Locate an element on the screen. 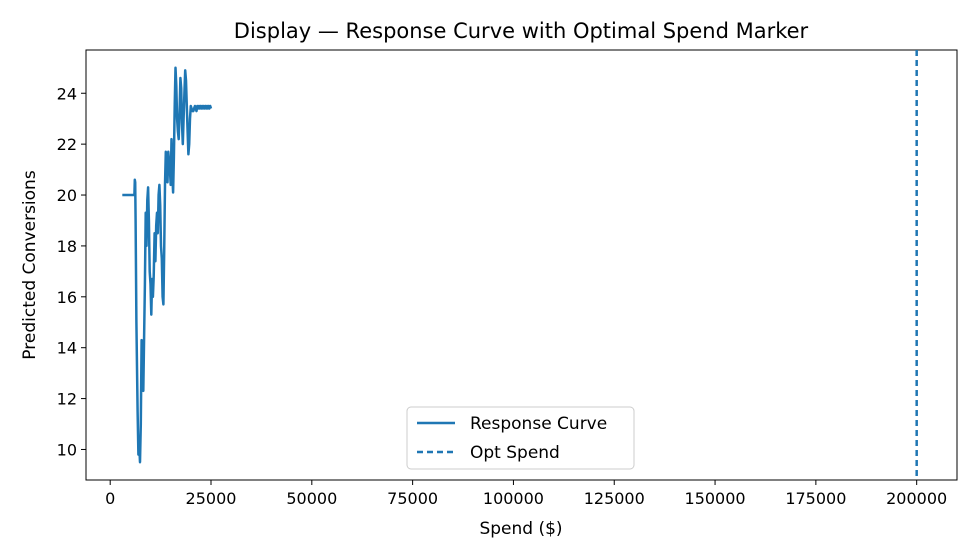 This screenshot has height=560, width=980. y-tick-label: 18 is located at coordinates (67, 246).